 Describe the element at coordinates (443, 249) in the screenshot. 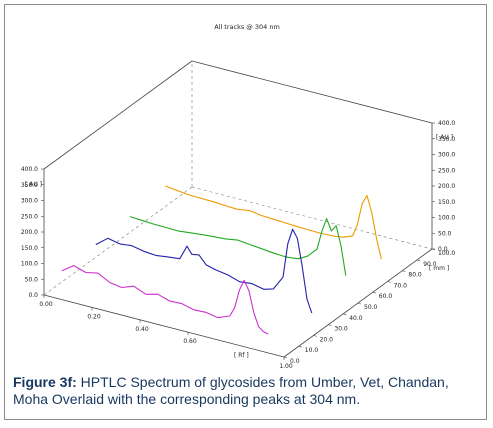

I see `right-tick-label: 0.0` at that location.